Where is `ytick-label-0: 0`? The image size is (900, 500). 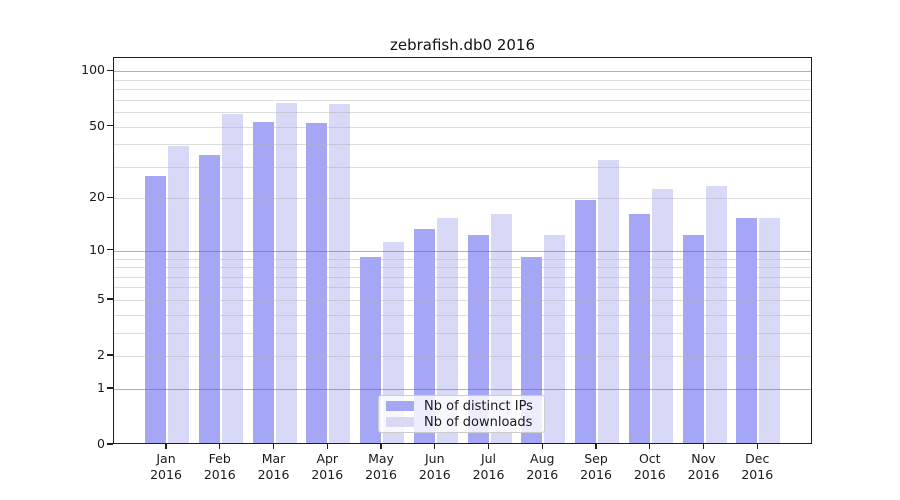
ytick-label-0: 0 is located at coordinates (101, 443).